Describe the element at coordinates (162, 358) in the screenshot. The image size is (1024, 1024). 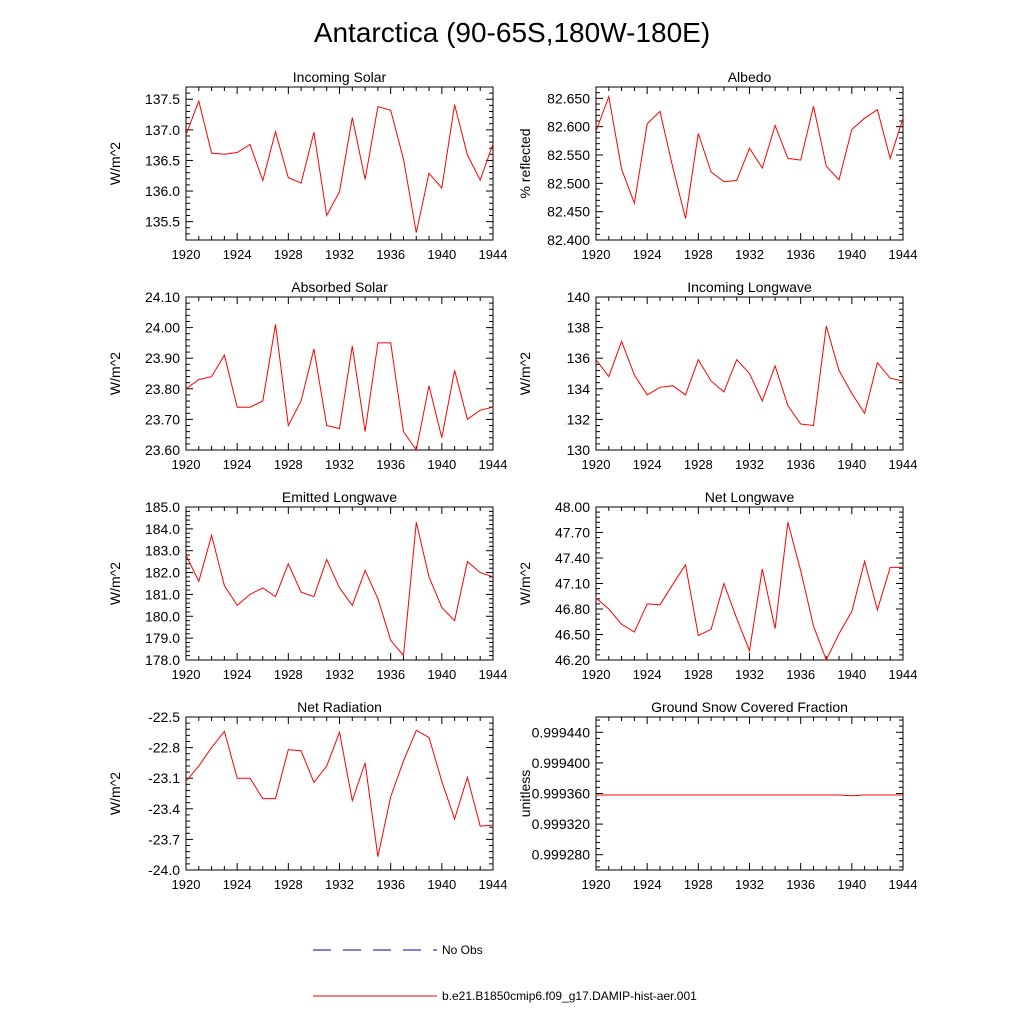
I see `y-tick-label: 23.90` at that location.